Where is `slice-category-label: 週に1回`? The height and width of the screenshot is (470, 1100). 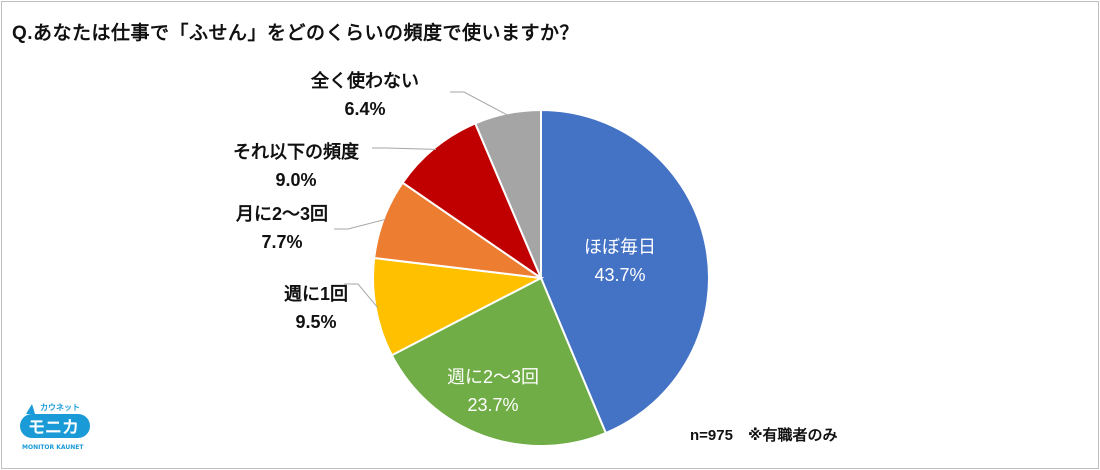
slice-category-label: 週に1回 is located at coordinates (316, 294).